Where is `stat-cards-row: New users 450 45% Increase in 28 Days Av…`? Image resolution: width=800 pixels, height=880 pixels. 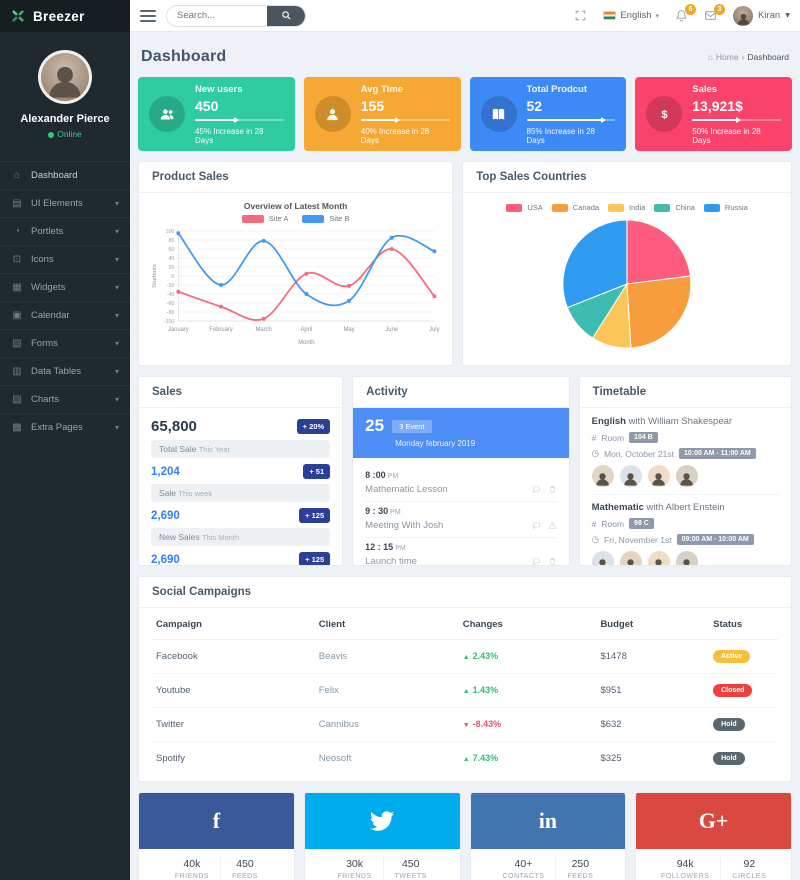
stat-cards-row: New users 450 45% Increase in 28 Days Av… is located at coordinates (465, 114).